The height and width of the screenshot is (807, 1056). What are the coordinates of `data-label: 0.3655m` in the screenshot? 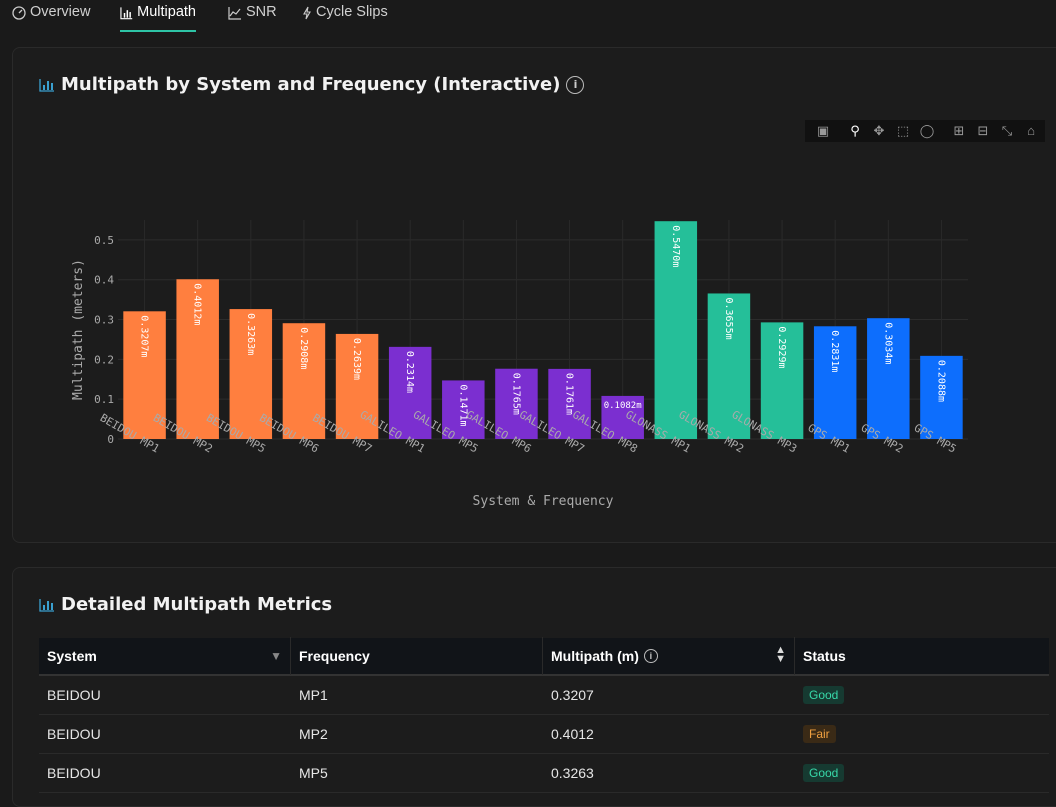 It's located at (728, 318).